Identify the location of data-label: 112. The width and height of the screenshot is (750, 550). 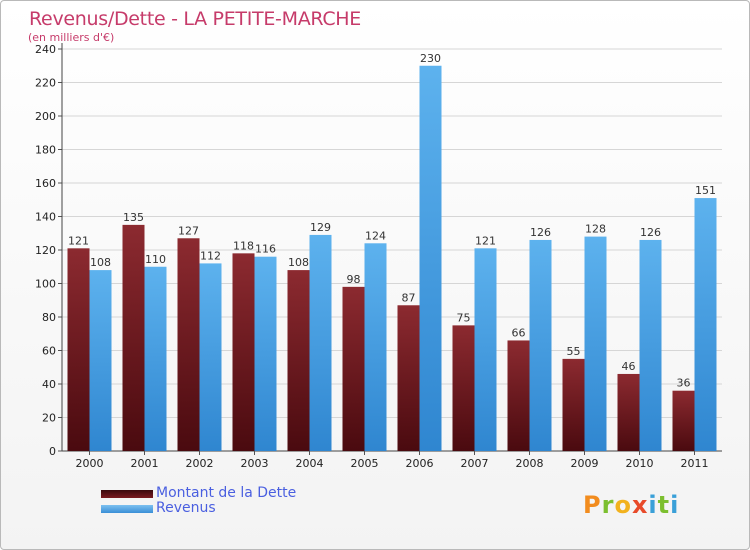
(210, 255).